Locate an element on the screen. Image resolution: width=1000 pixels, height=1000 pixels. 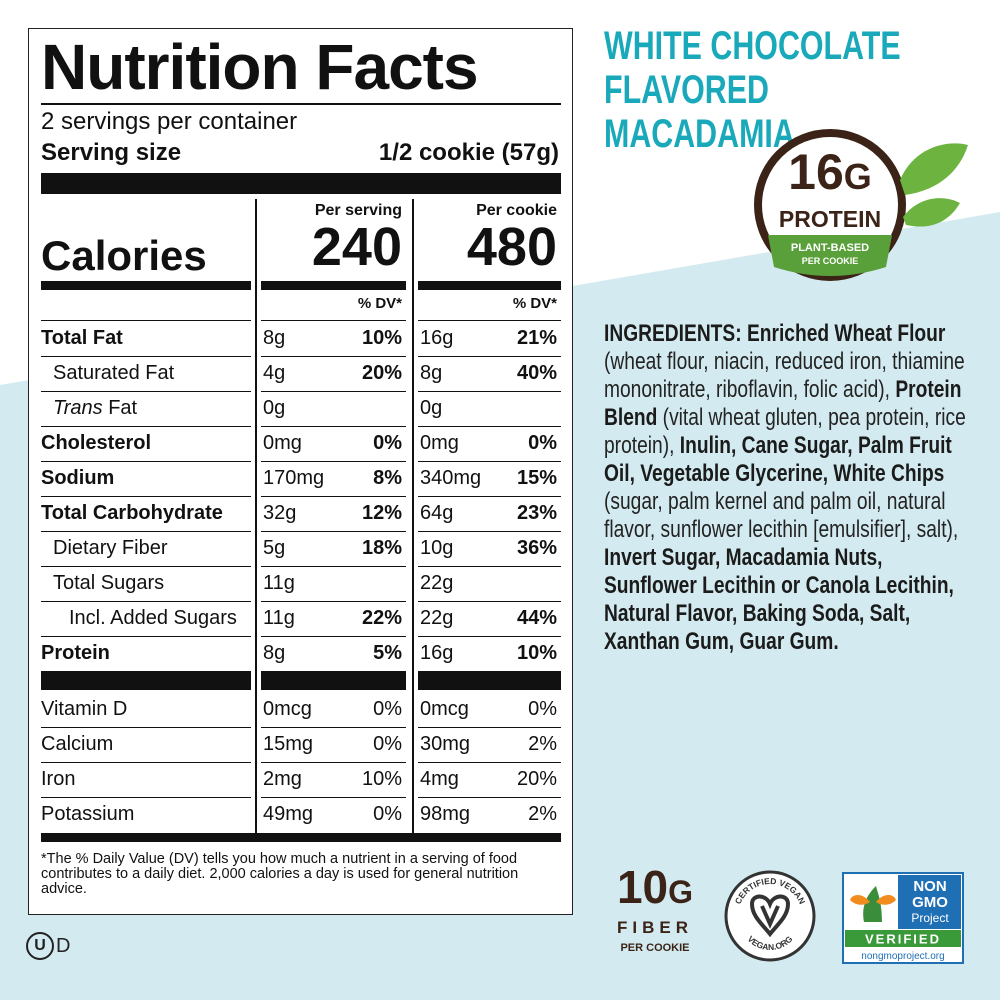
vegan-badge: CERTIFIED VEGAN VEGAN.ORG is located at coordinates (770, 916).